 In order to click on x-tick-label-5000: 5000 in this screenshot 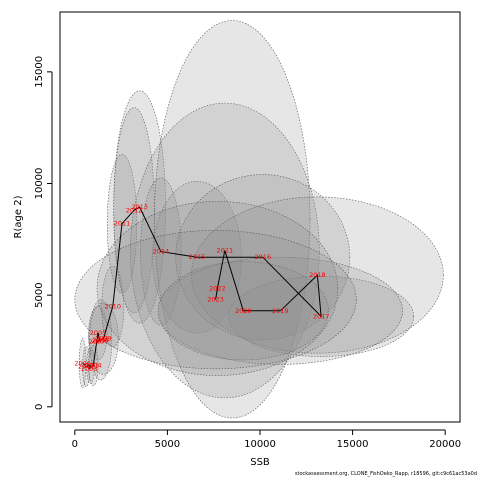, I will do `click(167, 444)`.